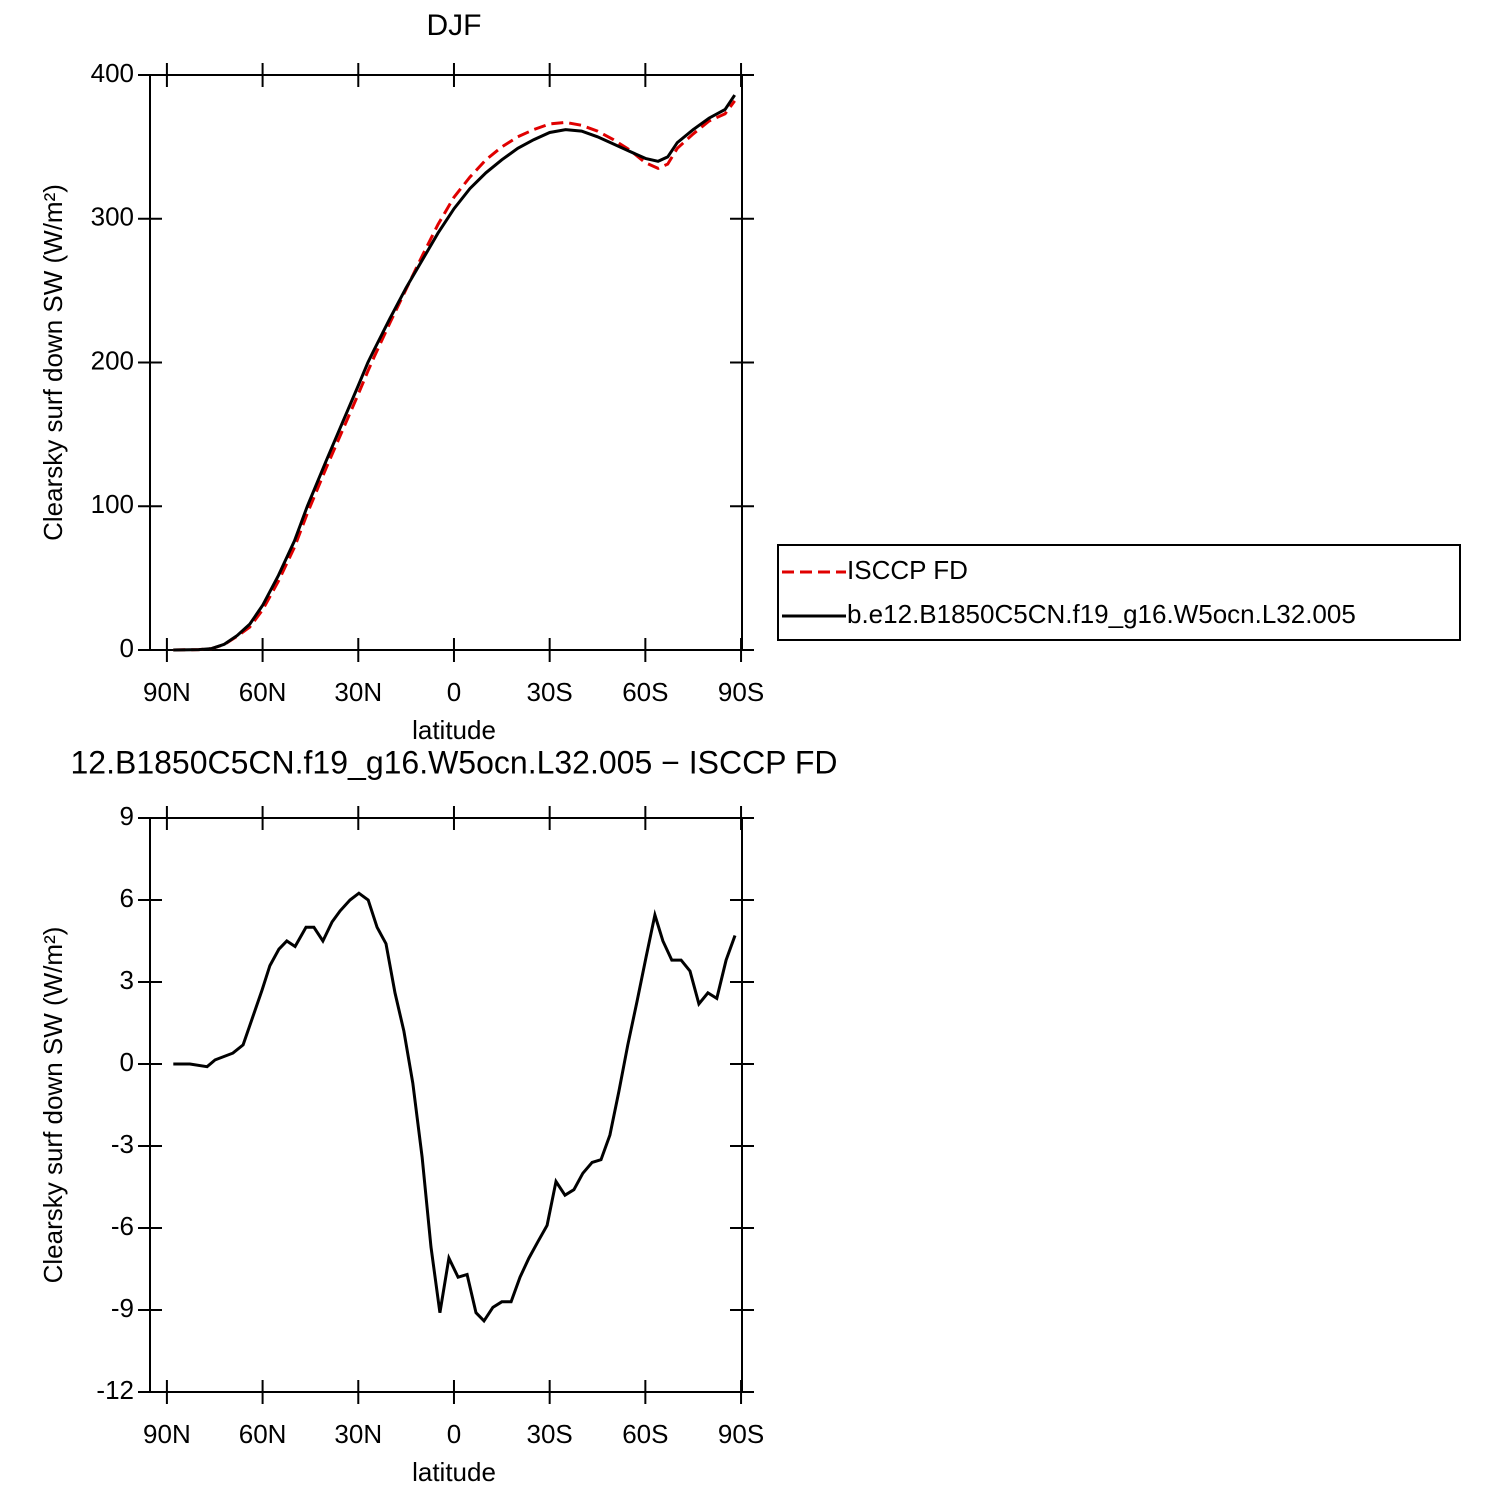  I want to click on y-tick-label: -12, so click(115, 1390).